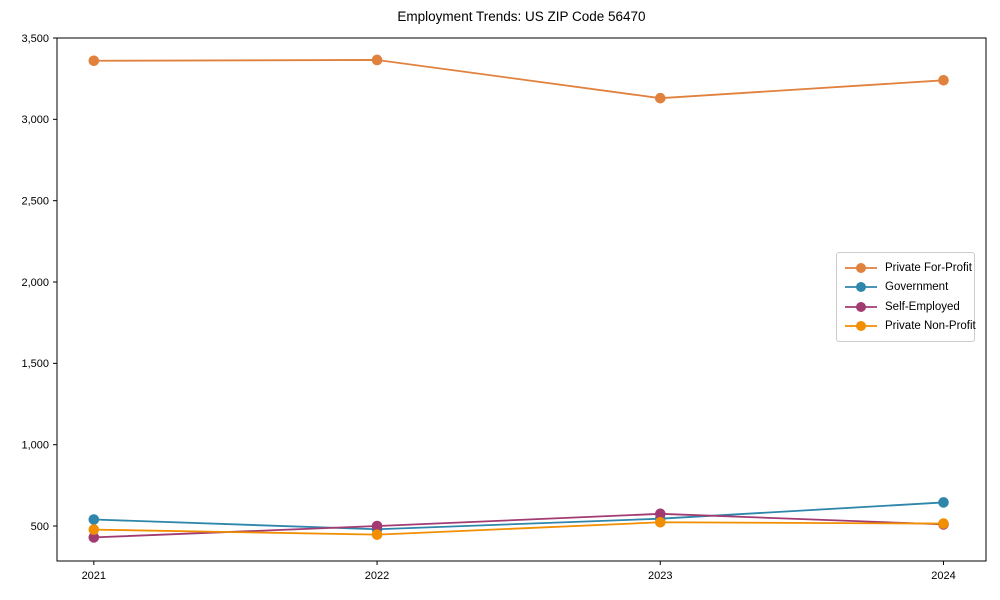 The width and height of the screenshot is (1000, 600). Describe the element at coordinates (377, 576) in the screenshot. I see `x-tick-label: 2022` at that location.